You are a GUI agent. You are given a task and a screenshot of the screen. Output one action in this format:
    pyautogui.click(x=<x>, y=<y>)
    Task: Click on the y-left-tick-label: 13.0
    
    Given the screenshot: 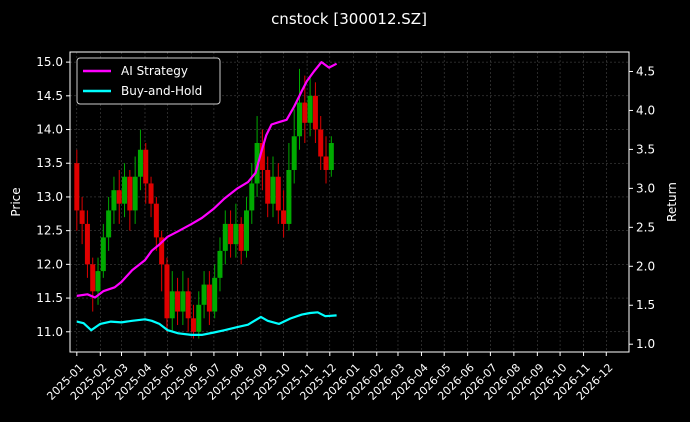 What is the action you would take?
    pyautogui.click(x=49, y=197)
    